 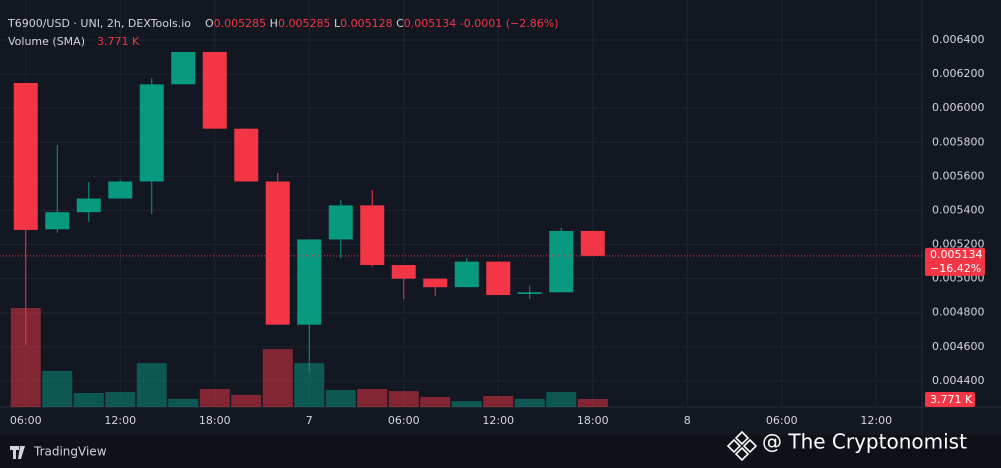 What do you see at coordinates (500, 451) in the screenshot?
I see `footer-bar` at bounding box center [500, 451].